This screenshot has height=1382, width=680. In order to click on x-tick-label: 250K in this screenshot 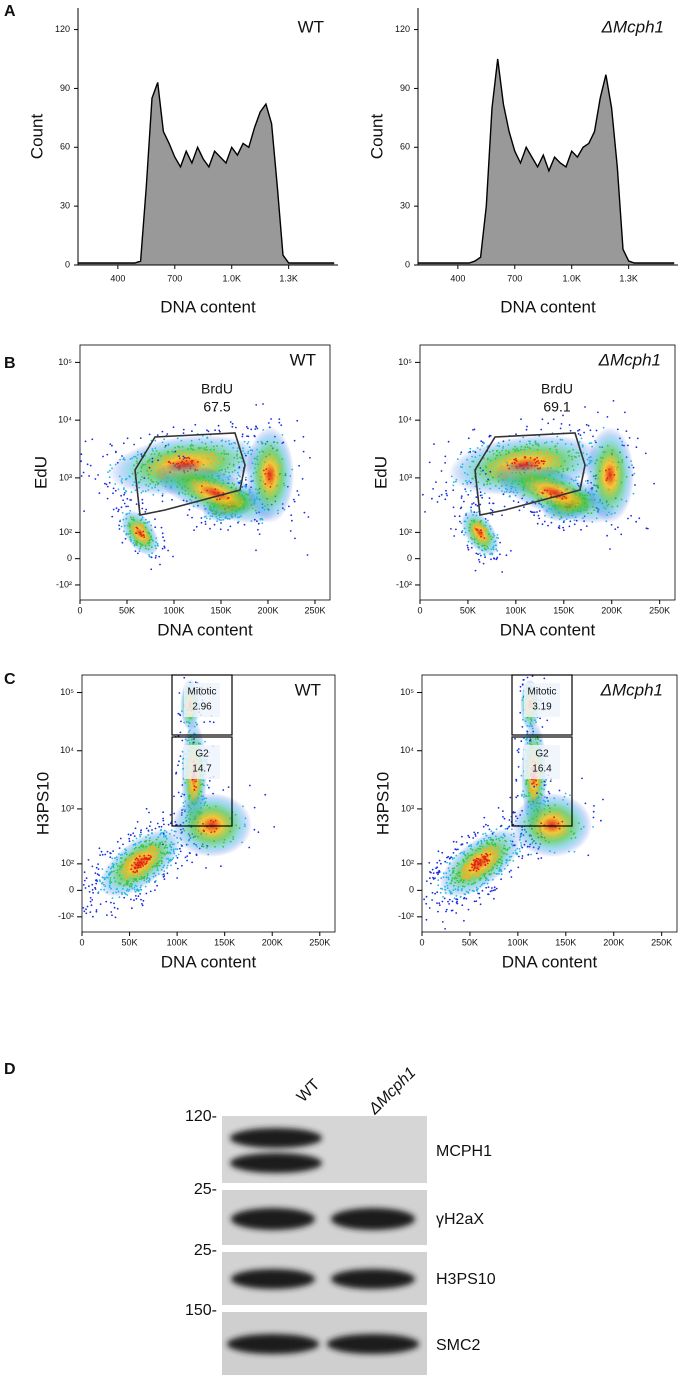, I will do `click(659, 610)`.